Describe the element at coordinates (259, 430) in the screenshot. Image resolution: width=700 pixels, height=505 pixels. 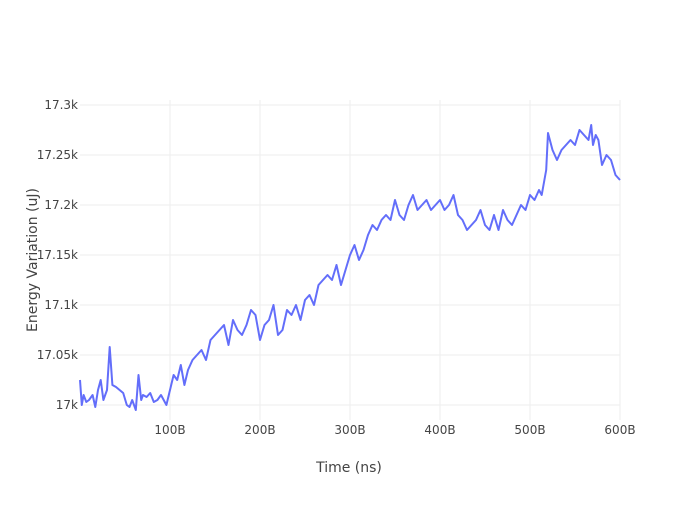
I see `x-tick-label: 200B` at that location.